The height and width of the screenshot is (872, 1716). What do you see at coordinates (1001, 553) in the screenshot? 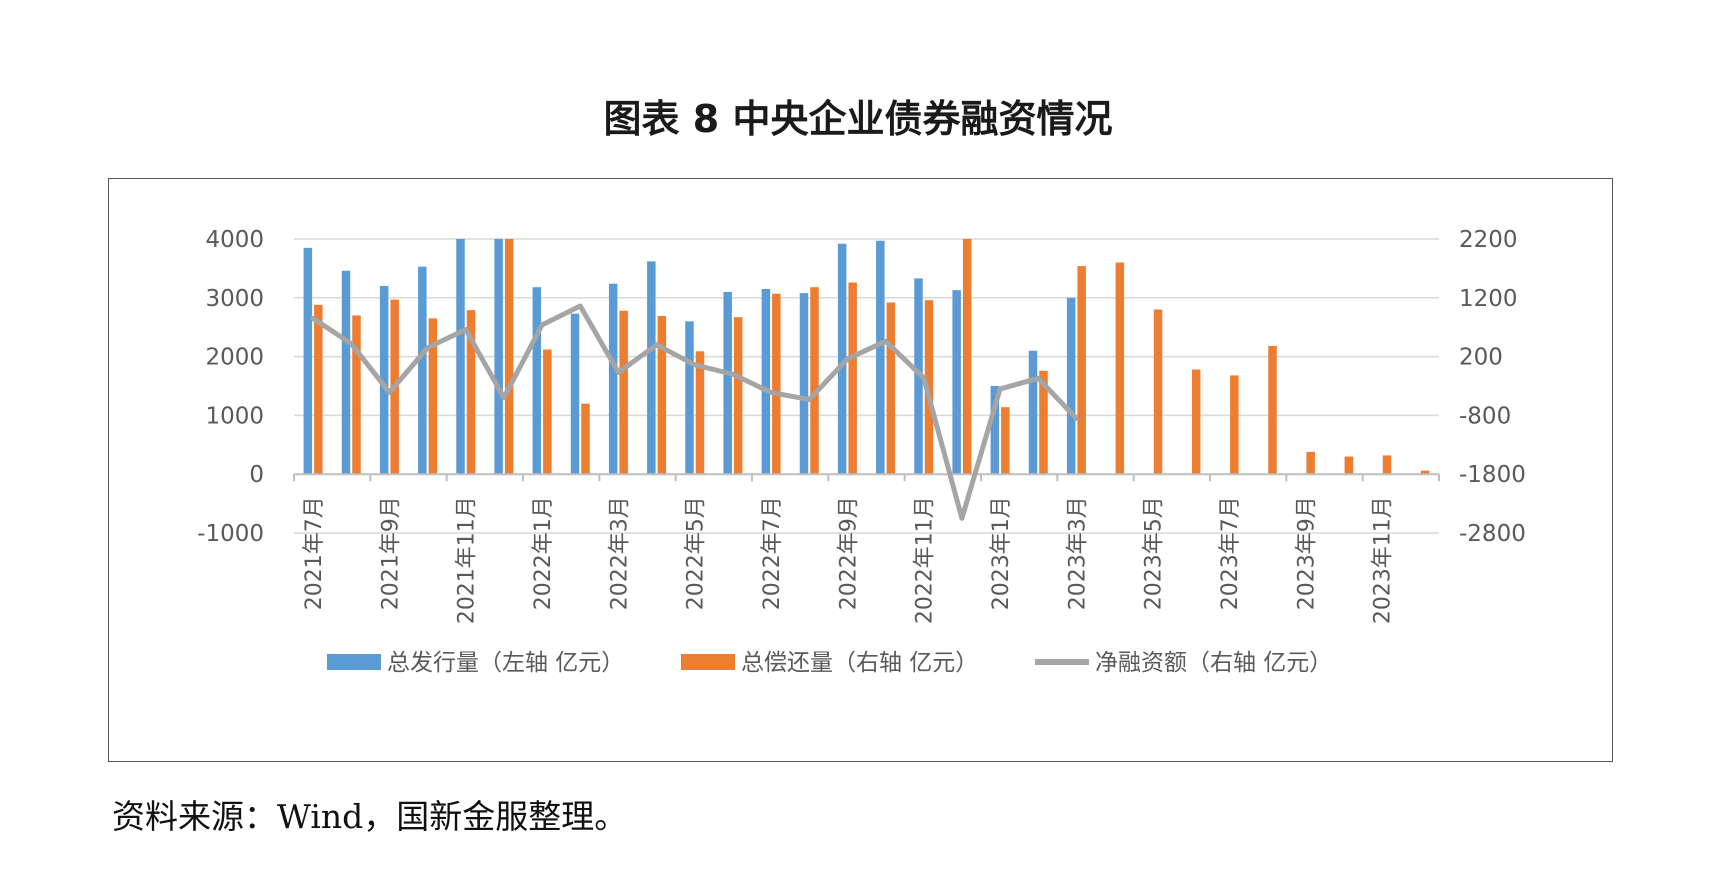
I see `x-tick-label: 2023年1月` at bounding box center [1001, 553].